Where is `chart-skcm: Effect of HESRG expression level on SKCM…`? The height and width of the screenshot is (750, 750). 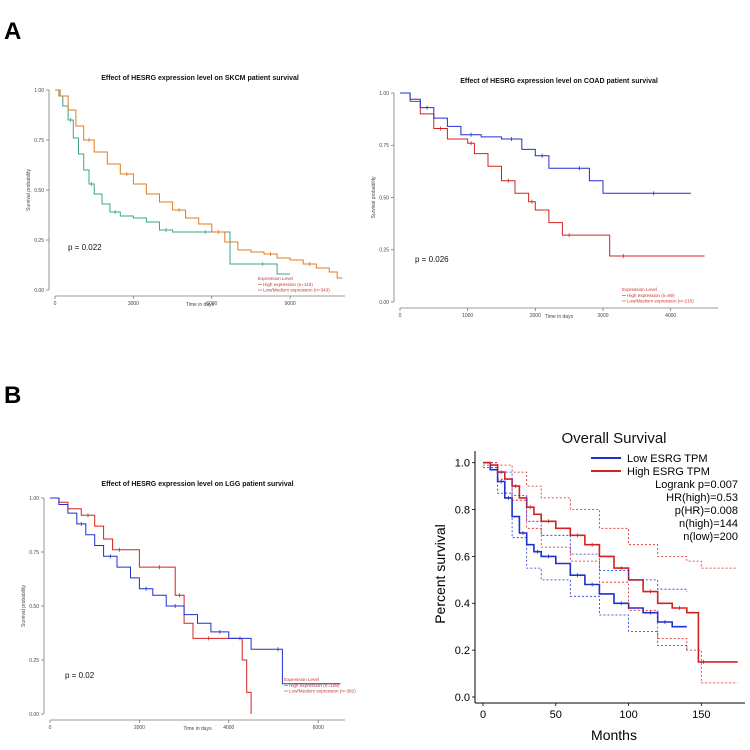
chart-skcm: Effect of HESRG expression level on SKCM… is located at coordinates (185, 191).